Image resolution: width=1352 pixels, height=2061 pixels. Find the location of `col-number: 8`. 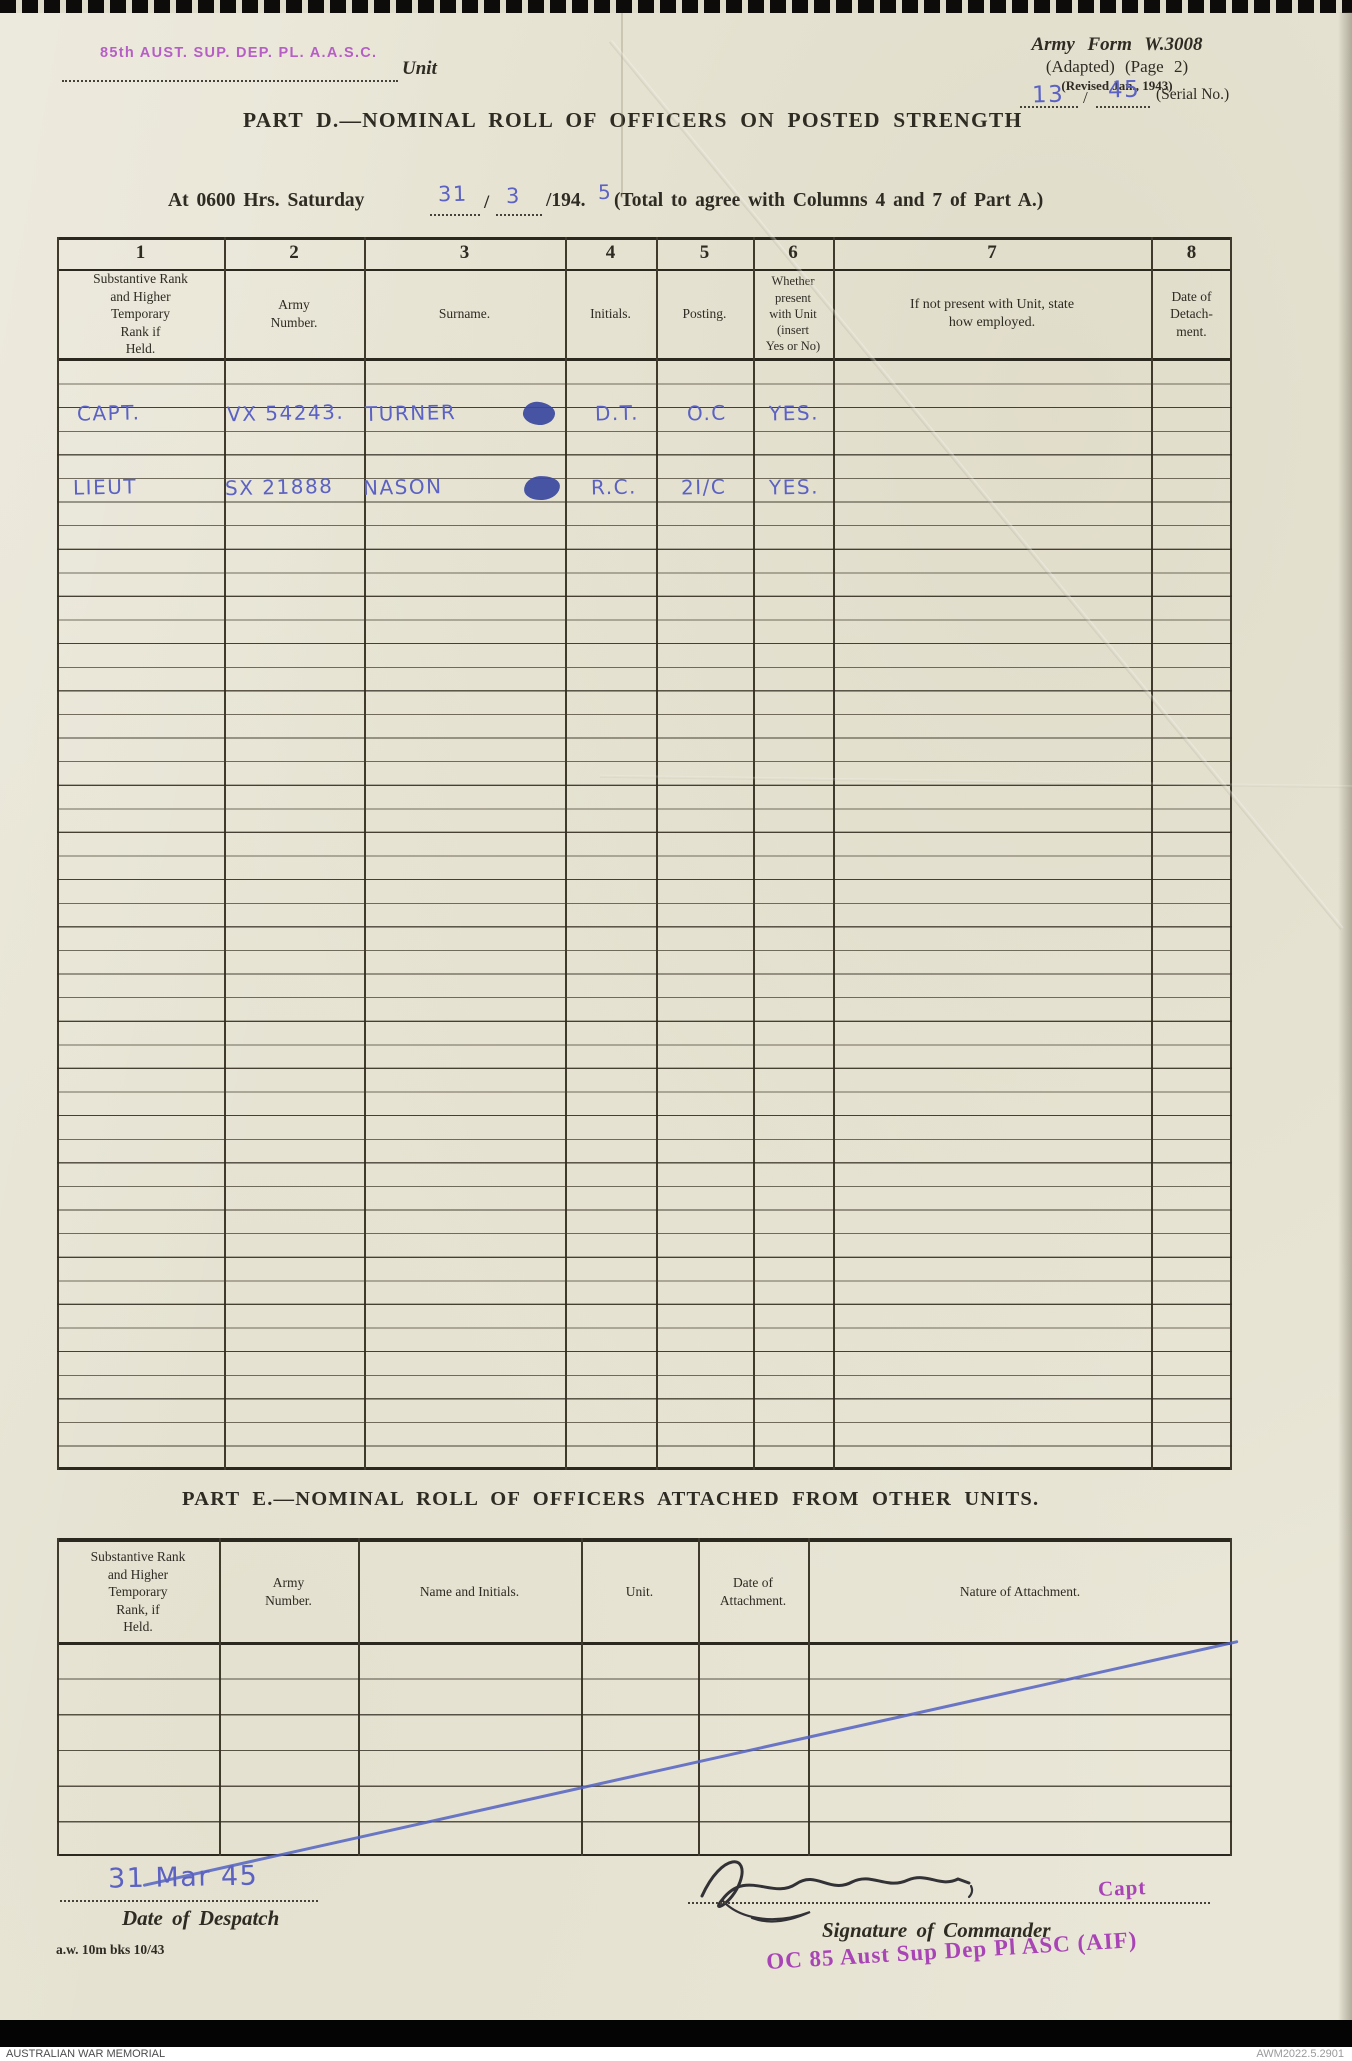

col-number: 8 is located at coordinates (1191, 252).